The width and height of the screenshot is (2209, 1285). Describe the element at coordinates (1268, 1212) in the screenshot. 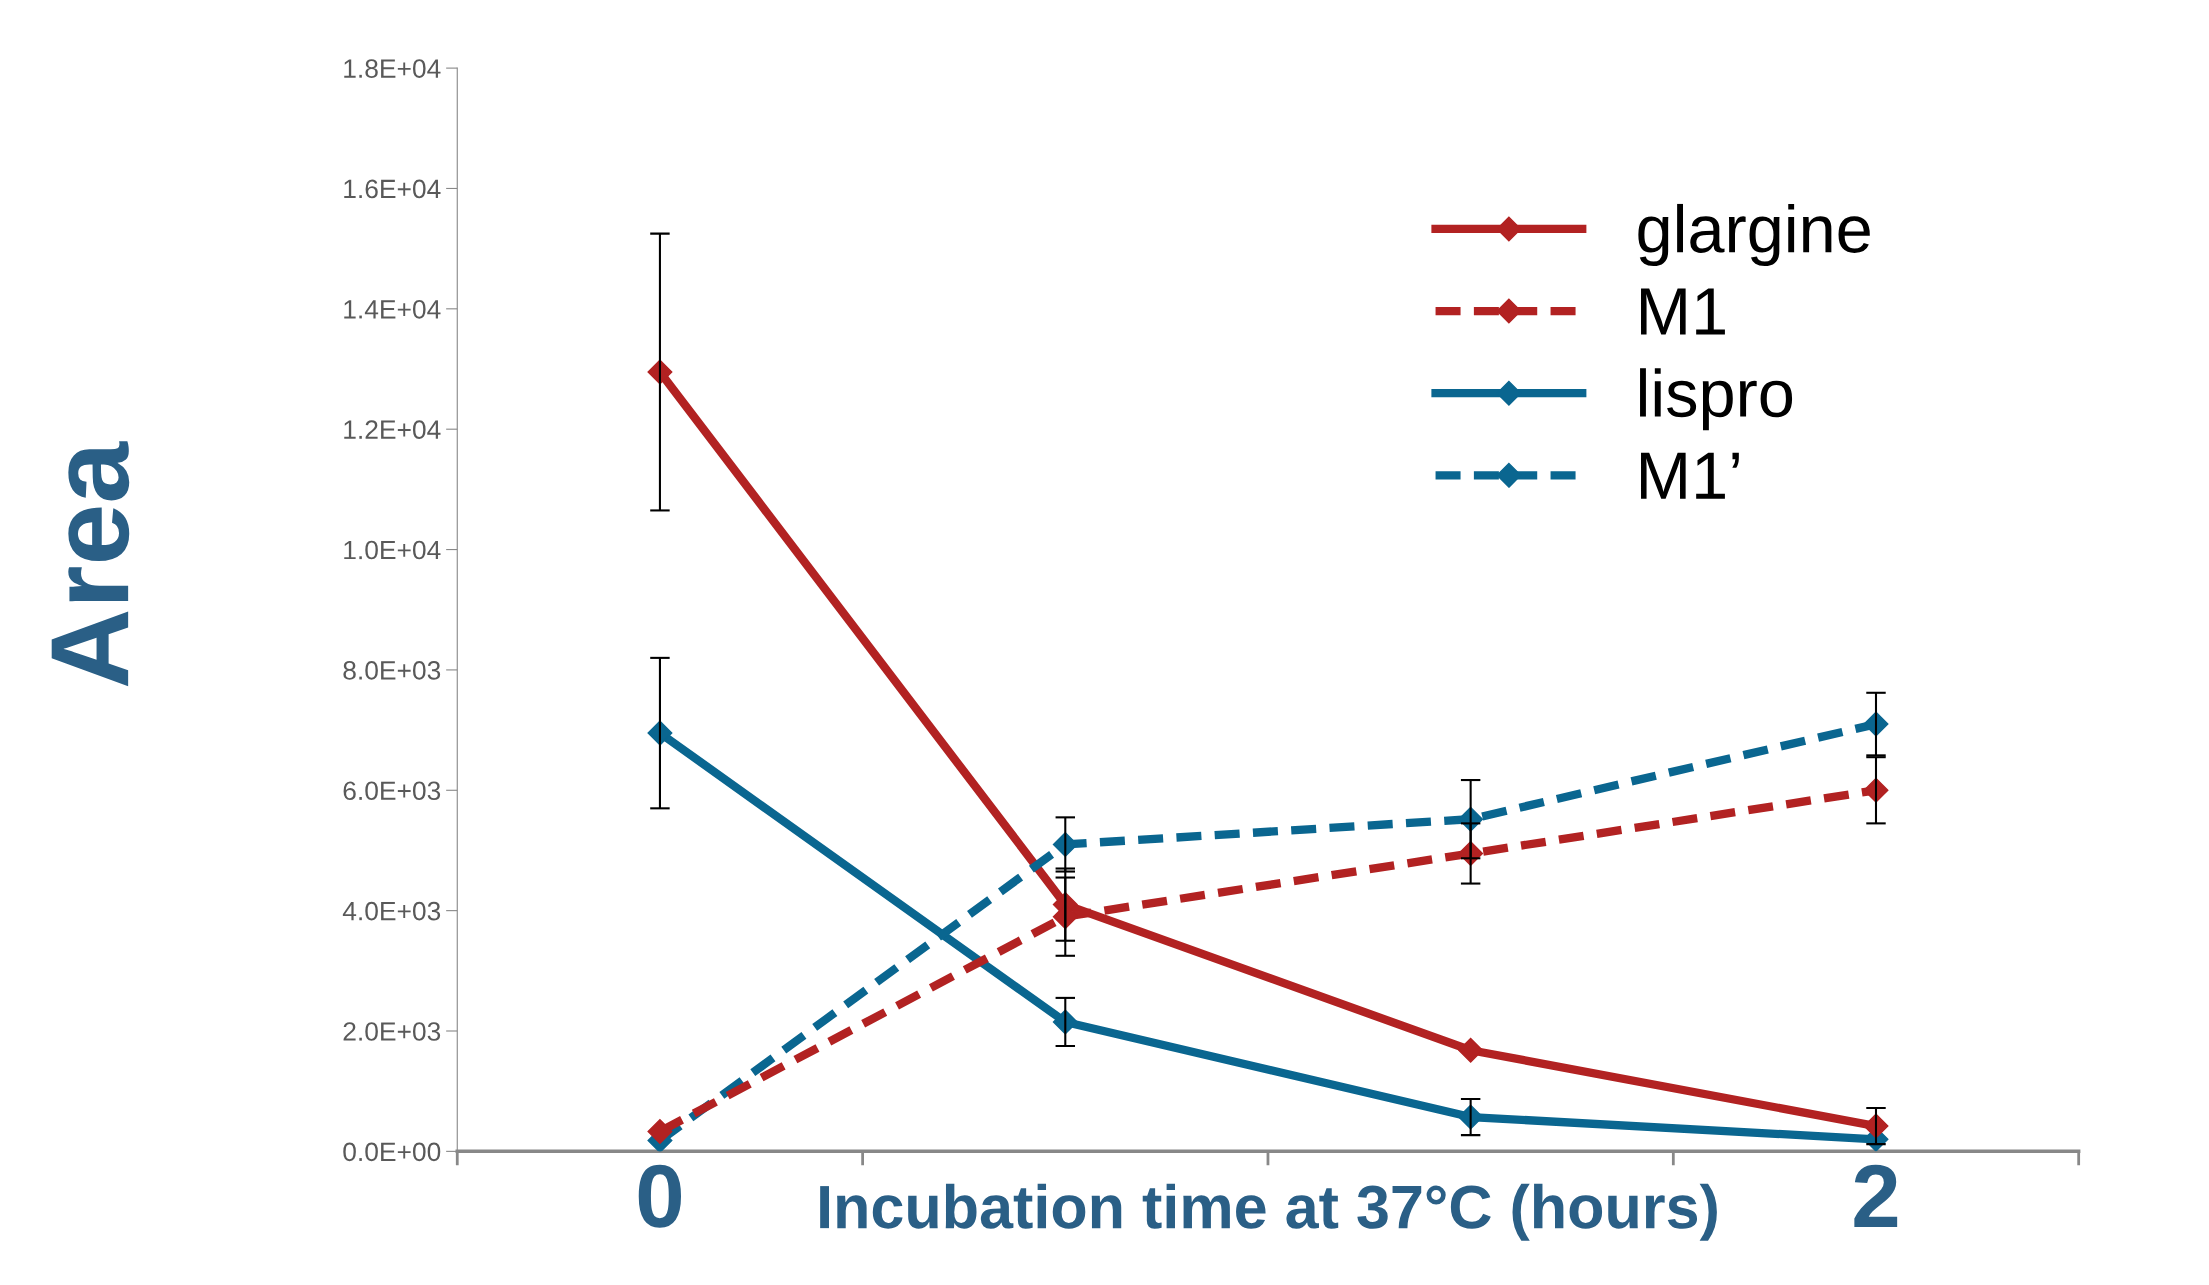

I see `x-axis-title: Incubation time at 37°C (hours)` at that location.